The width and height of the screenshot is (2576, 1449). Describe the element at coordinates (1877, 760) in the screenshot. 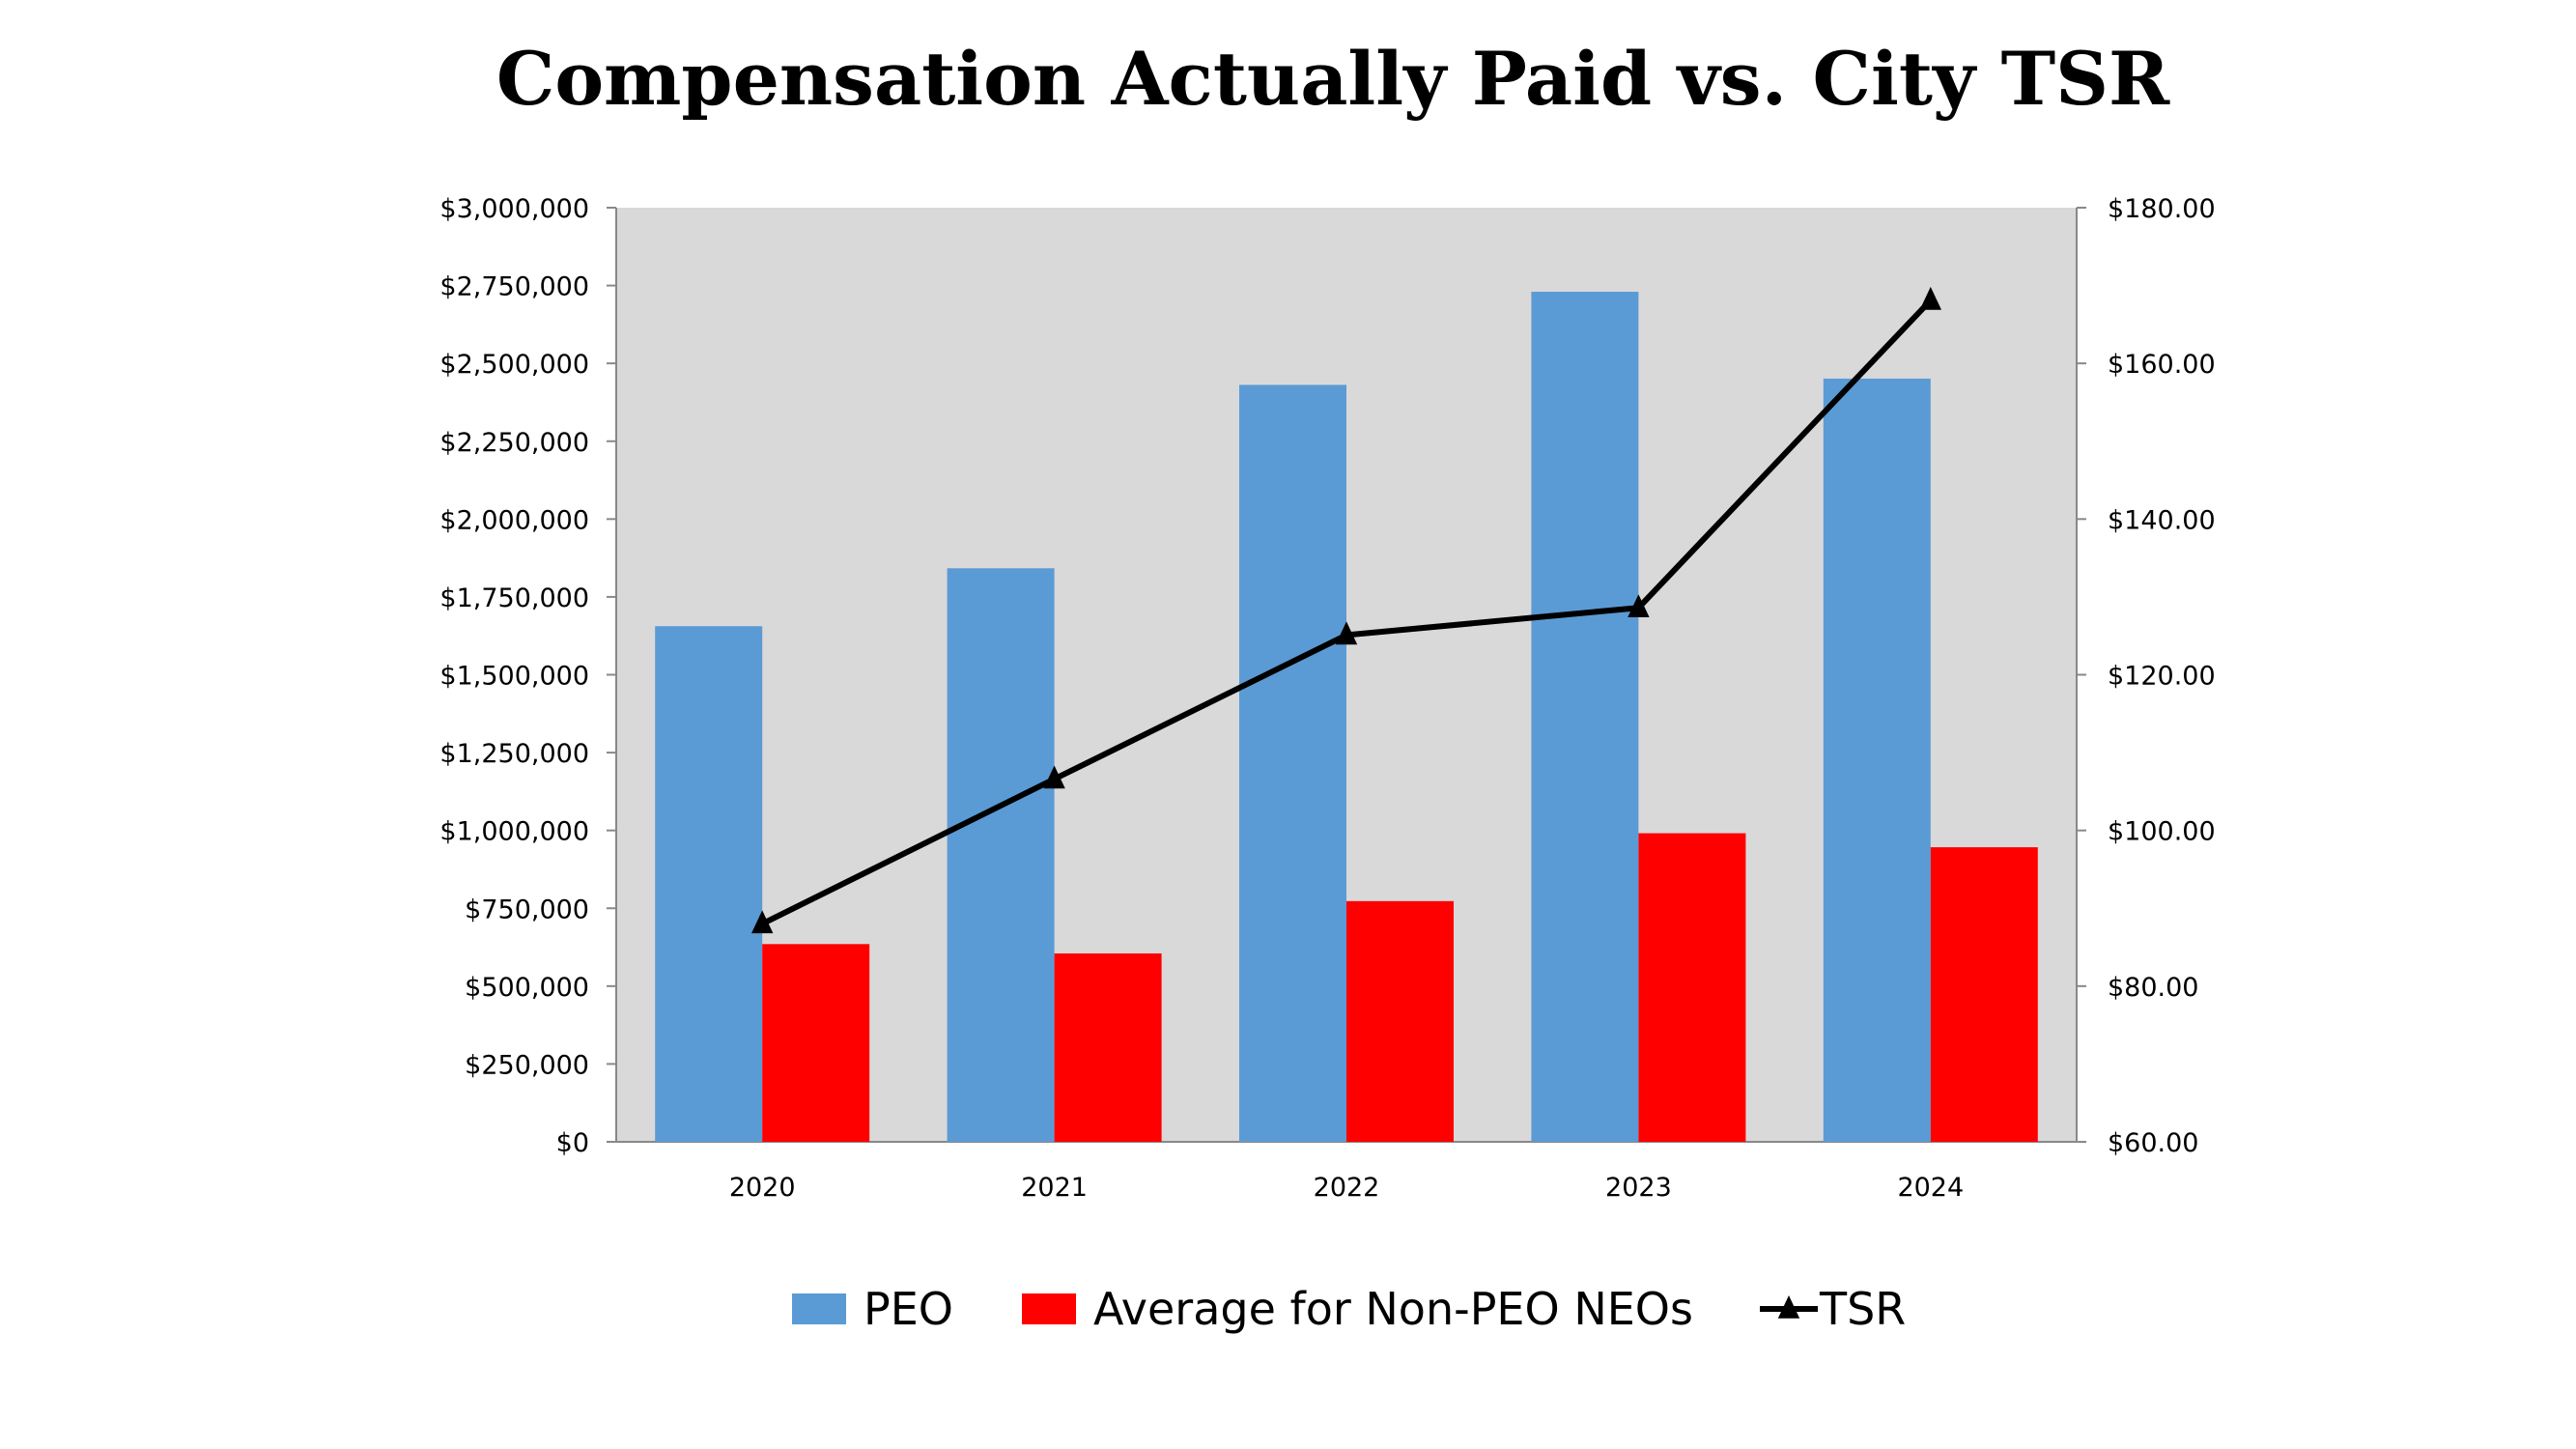

I see `bar-peo-2024` at that location.